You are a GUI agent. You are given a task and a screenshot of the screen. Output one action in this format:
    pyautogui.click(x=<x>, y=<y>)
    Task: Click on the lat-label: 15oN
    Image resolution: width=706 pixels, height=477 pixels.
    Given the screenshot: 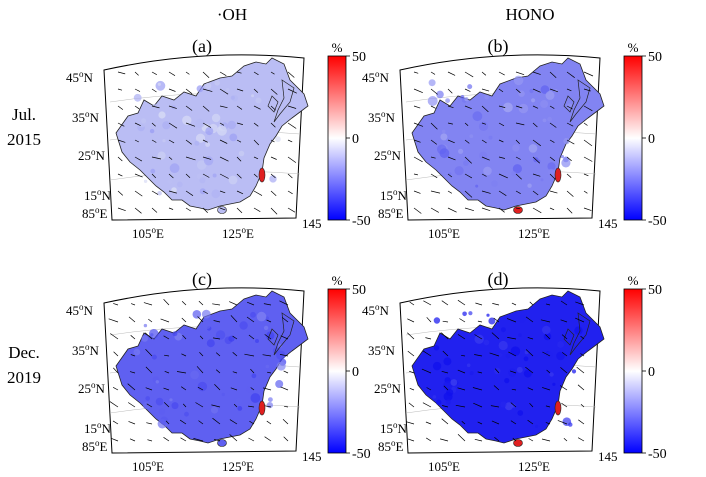 What is the action you would take?
    pyautogui.click(x=394, y=195)
    